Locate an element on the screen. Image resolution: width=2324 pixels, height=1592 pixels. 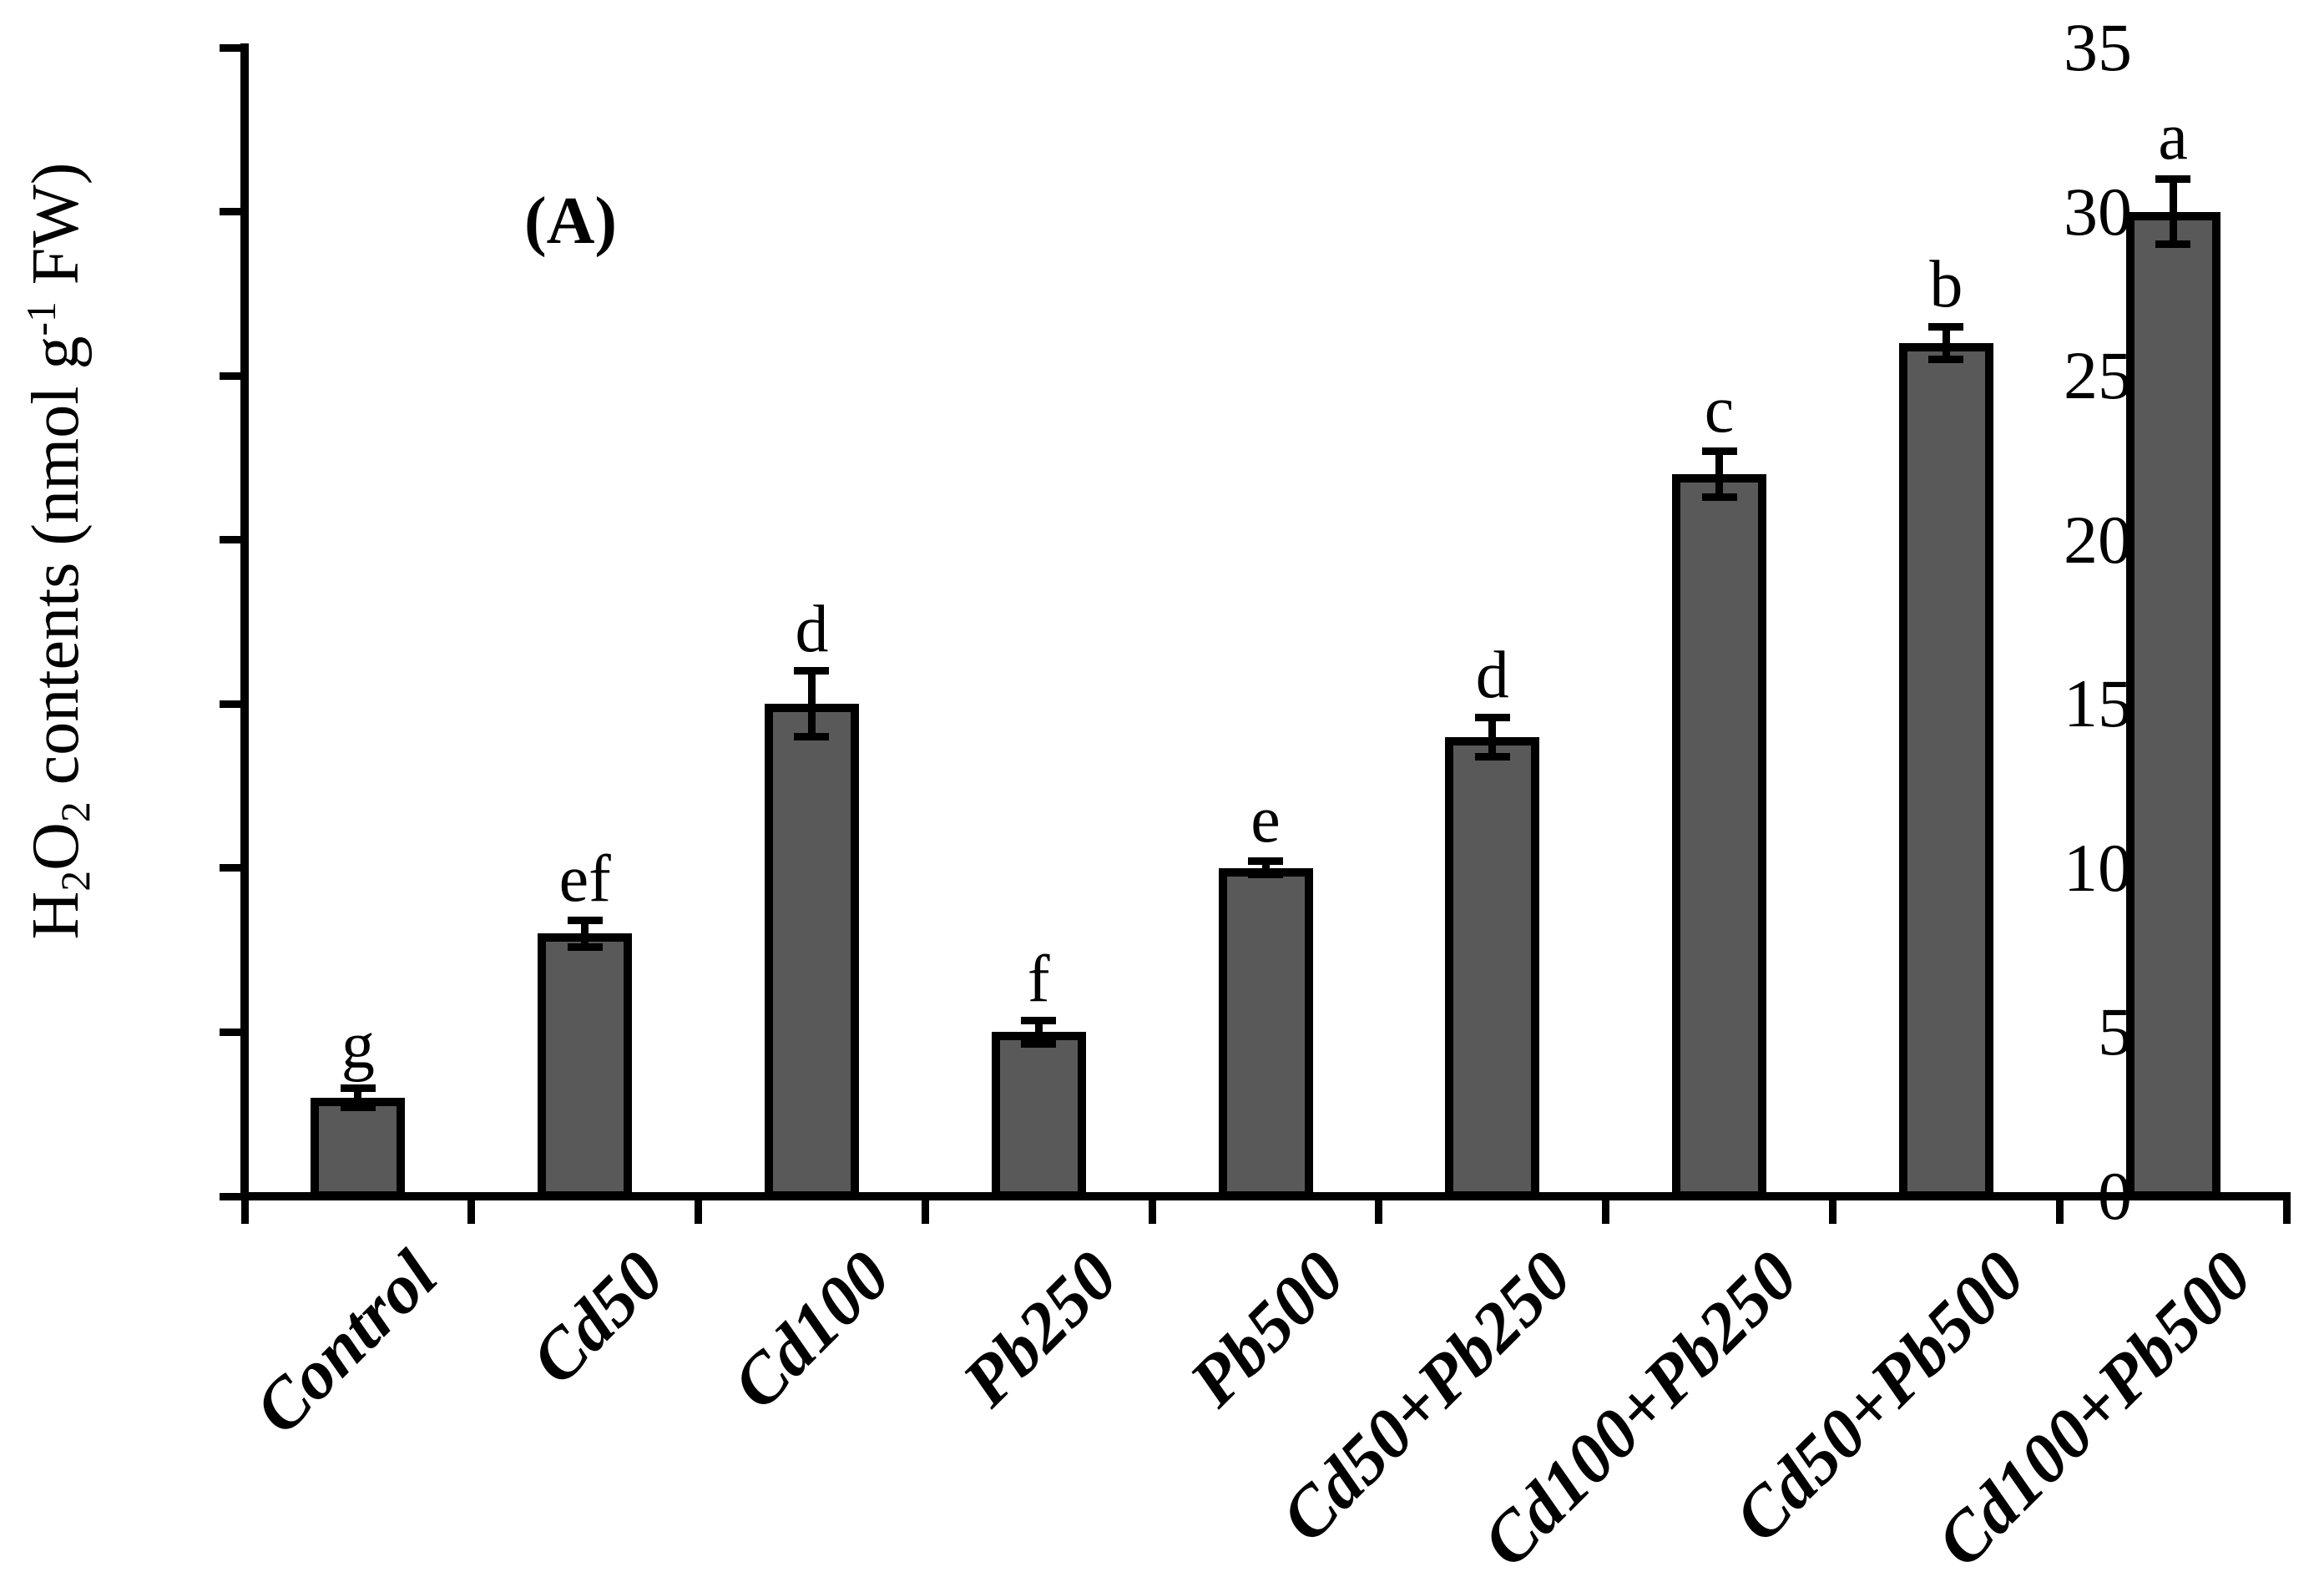
y-tick-label: 10 is located at coordinates (2098, 868).